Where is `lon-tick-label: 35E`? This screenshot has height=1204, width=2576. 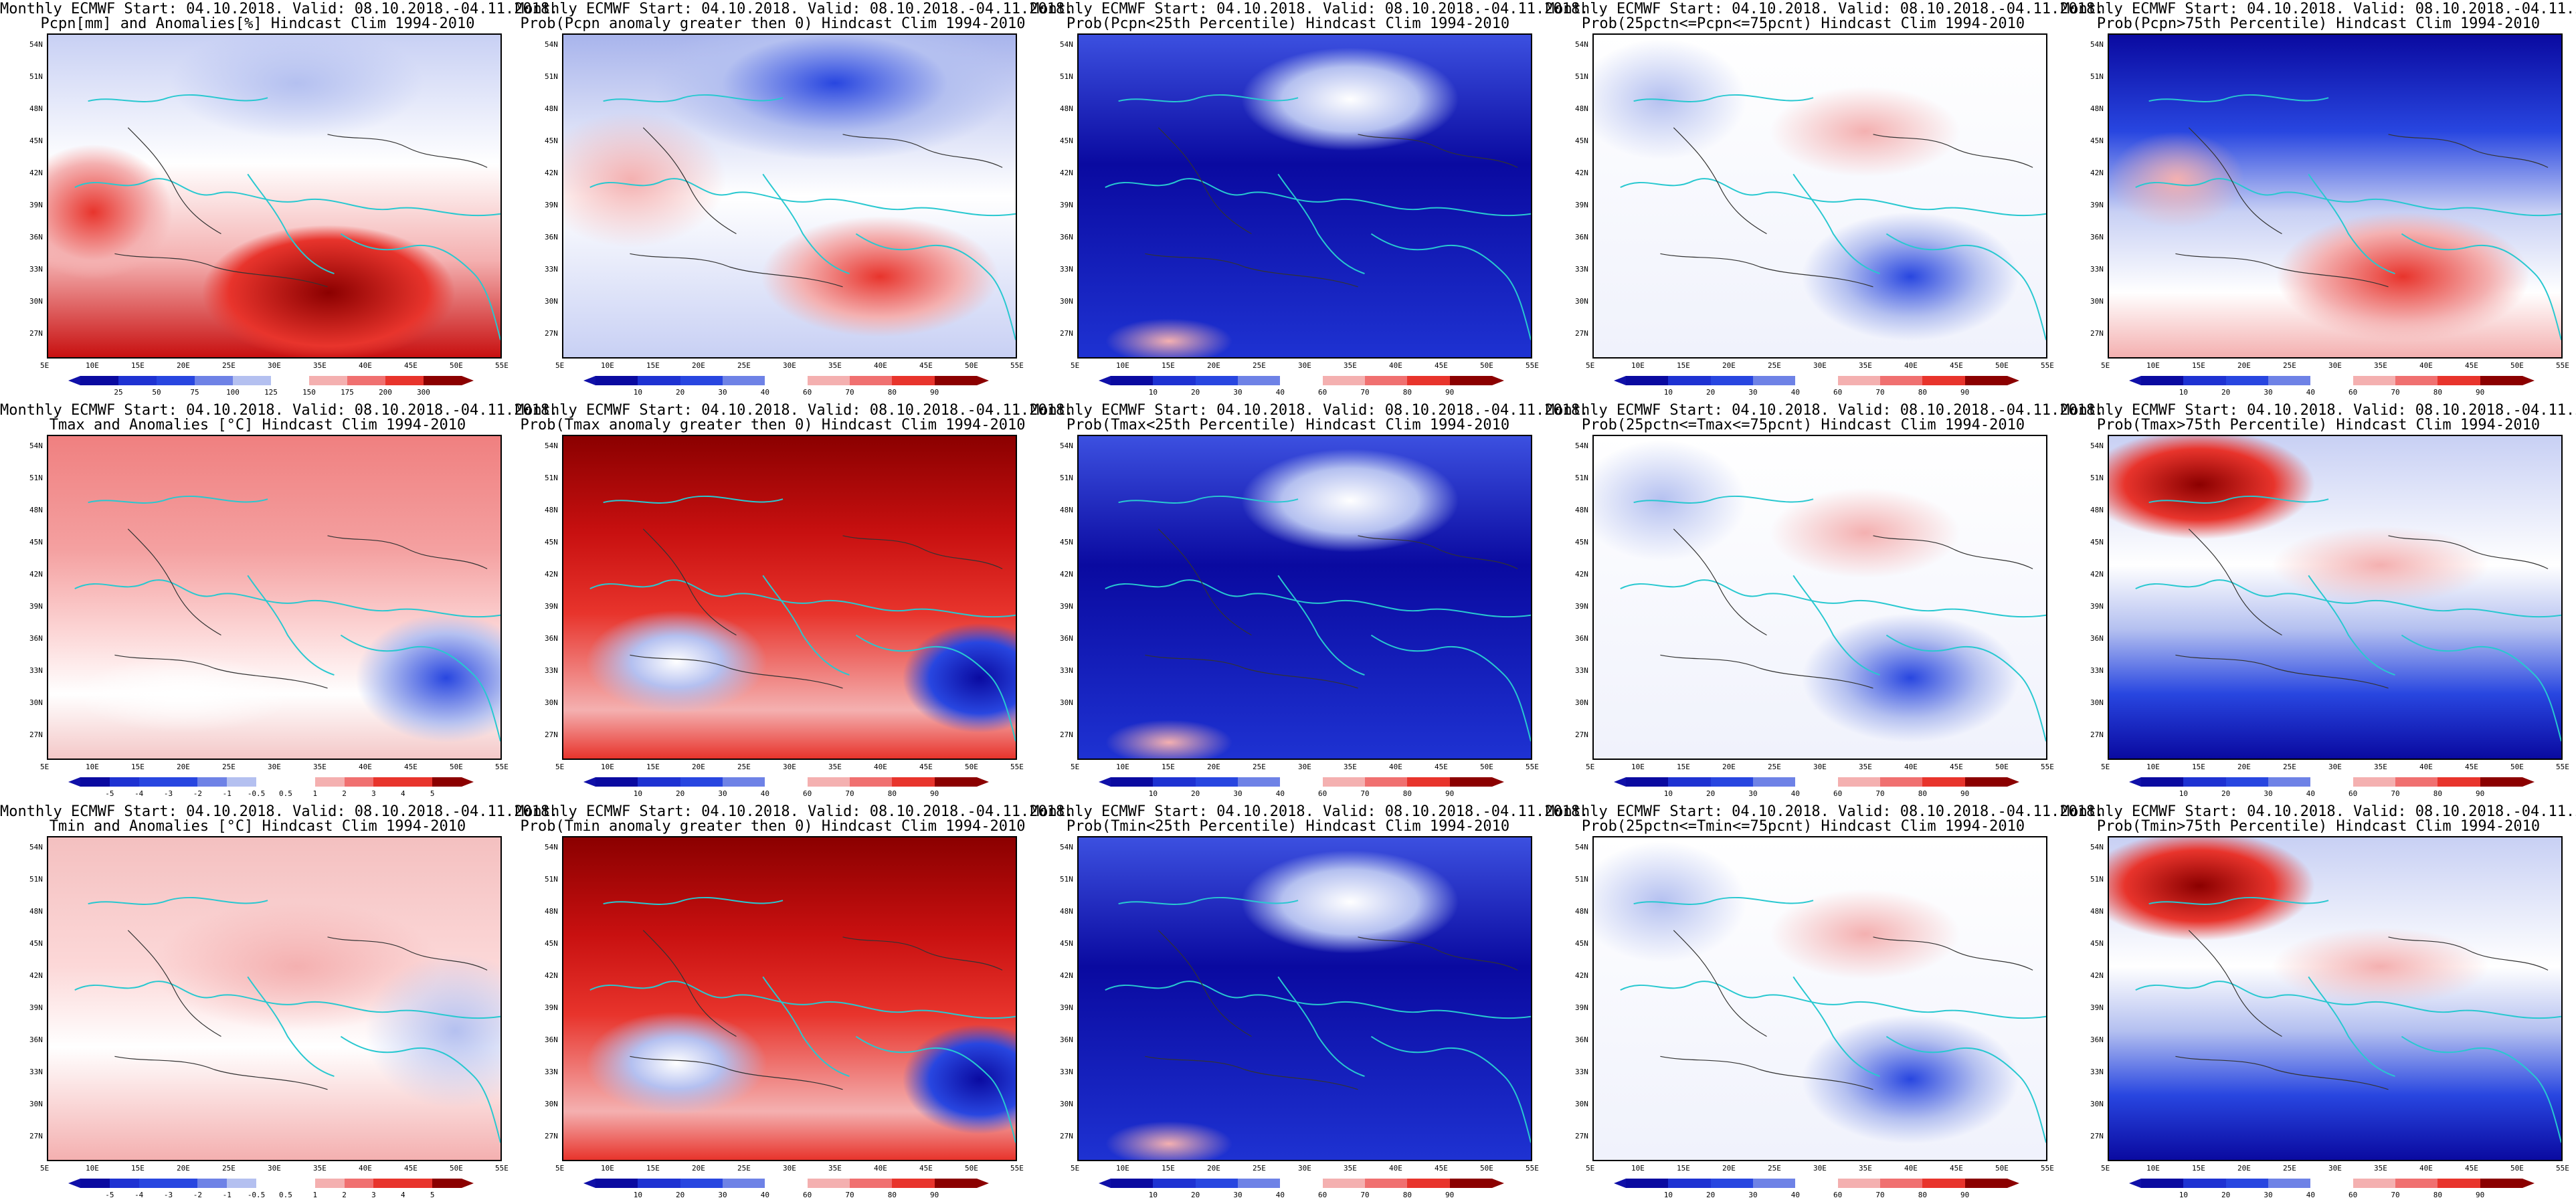 lon-tick-label: 35E is located at coordinates (835, 365).